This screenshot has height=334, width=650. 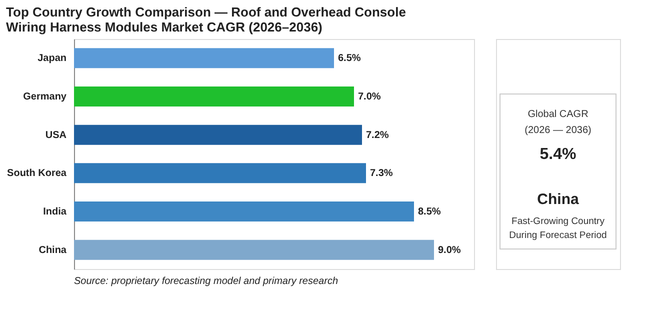 I want to click on text: (2026 — 2036), so click(x=558, y=130).